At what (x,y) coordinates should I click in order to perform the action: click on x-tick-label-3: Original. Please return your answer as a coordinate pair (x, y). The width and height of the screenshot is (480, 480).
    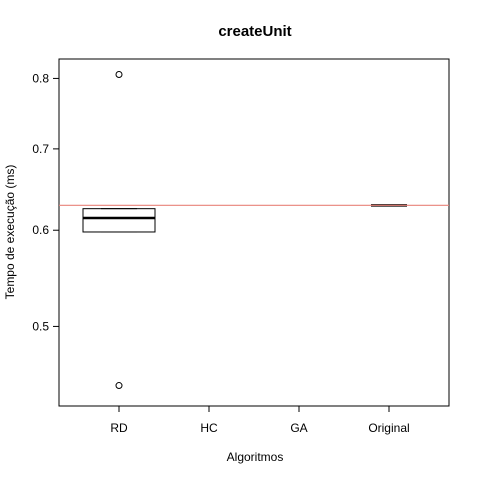
    Looking at the image, I should click on (388, 428).